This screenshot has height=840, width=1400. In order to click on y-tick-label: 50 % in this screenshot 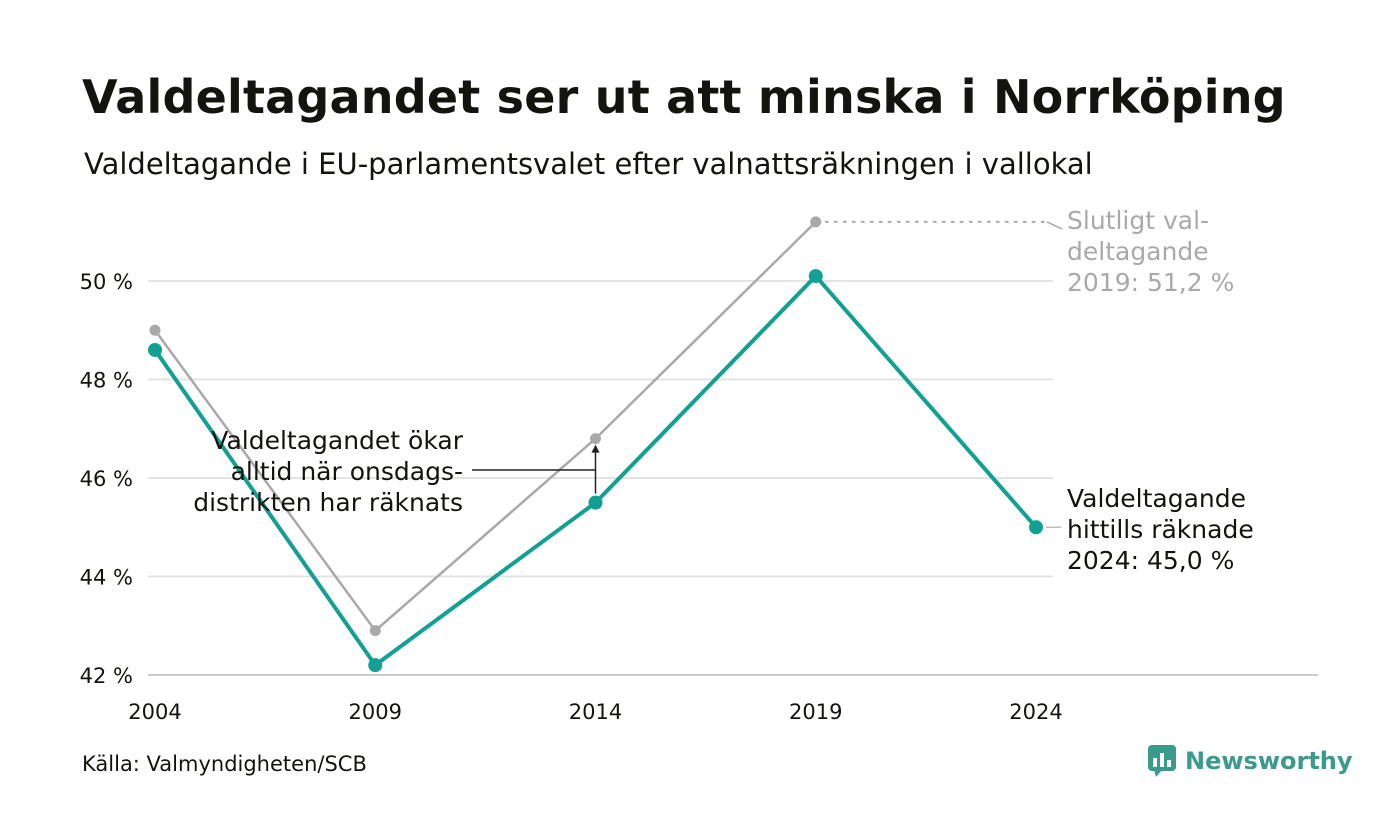, I will do `click(106, 282)`.